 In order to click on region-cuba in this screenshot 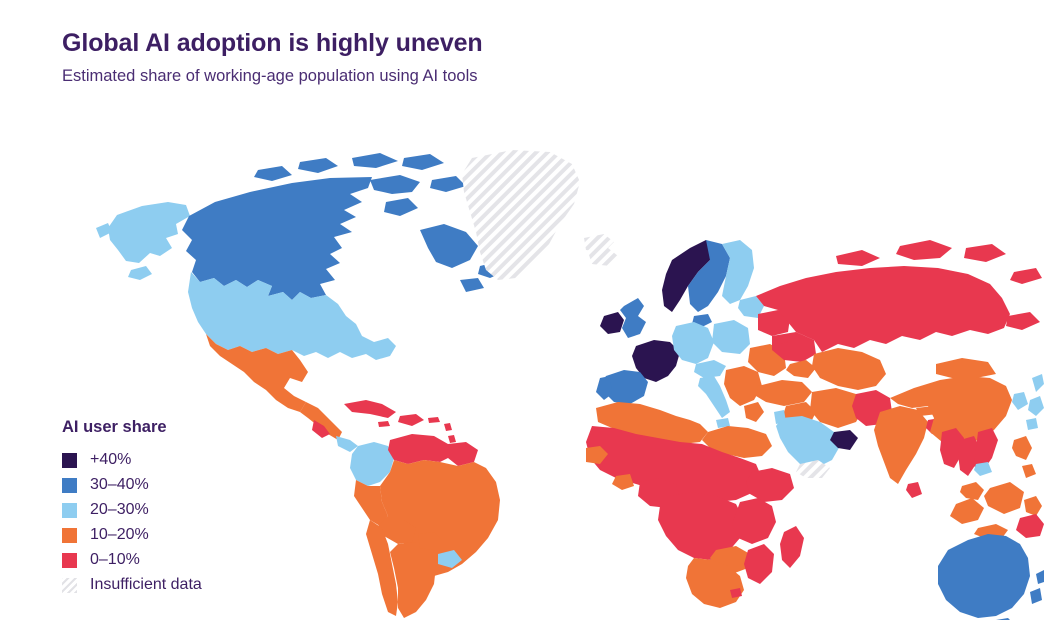, I will do `click(370, 409)`.